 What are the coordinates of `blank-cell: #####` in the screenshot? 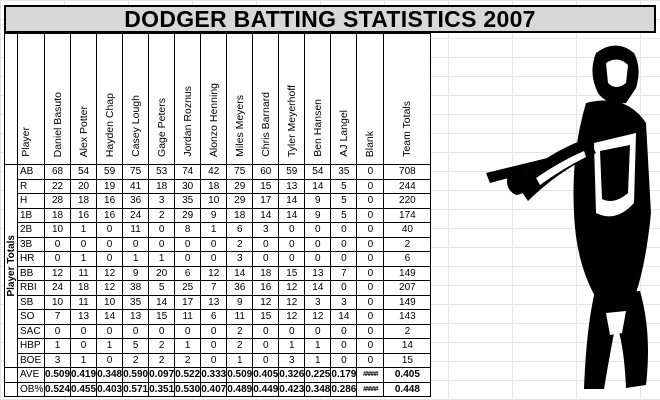 It's located at (370, 375).